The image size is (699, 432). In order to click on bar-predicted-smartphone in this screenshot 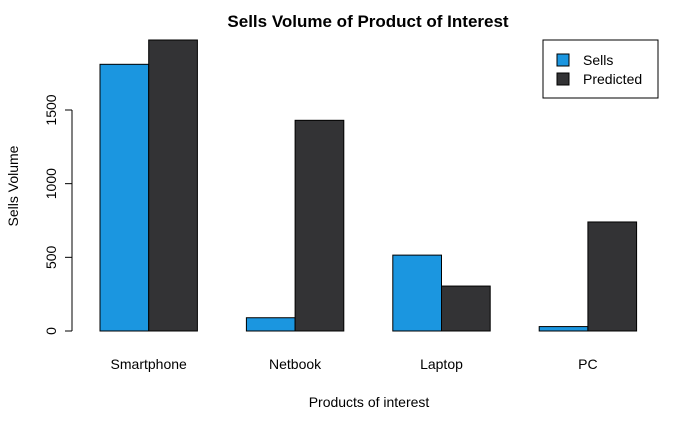, I will do `click(173, 185)`.